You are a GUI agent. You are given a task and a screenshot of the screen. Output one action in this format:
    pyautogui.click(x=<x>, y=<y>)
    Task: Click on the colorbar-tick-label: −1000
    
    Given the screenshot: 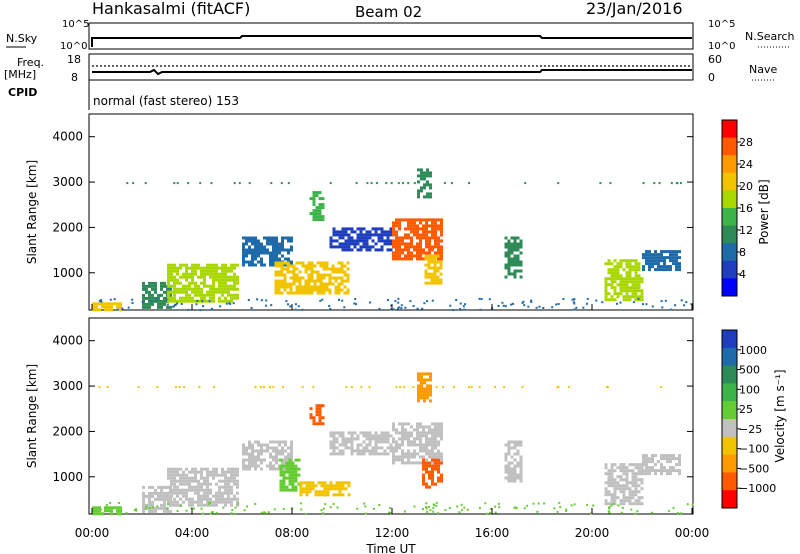 What is the action you would take?
    pyautogui.click(x=757, y=488)
    